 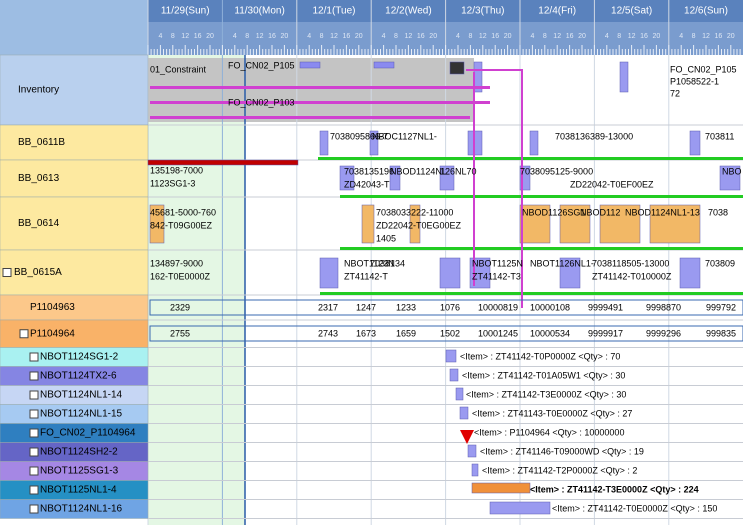 I want to click on quantity: 2755, so click(x=180, y=333).